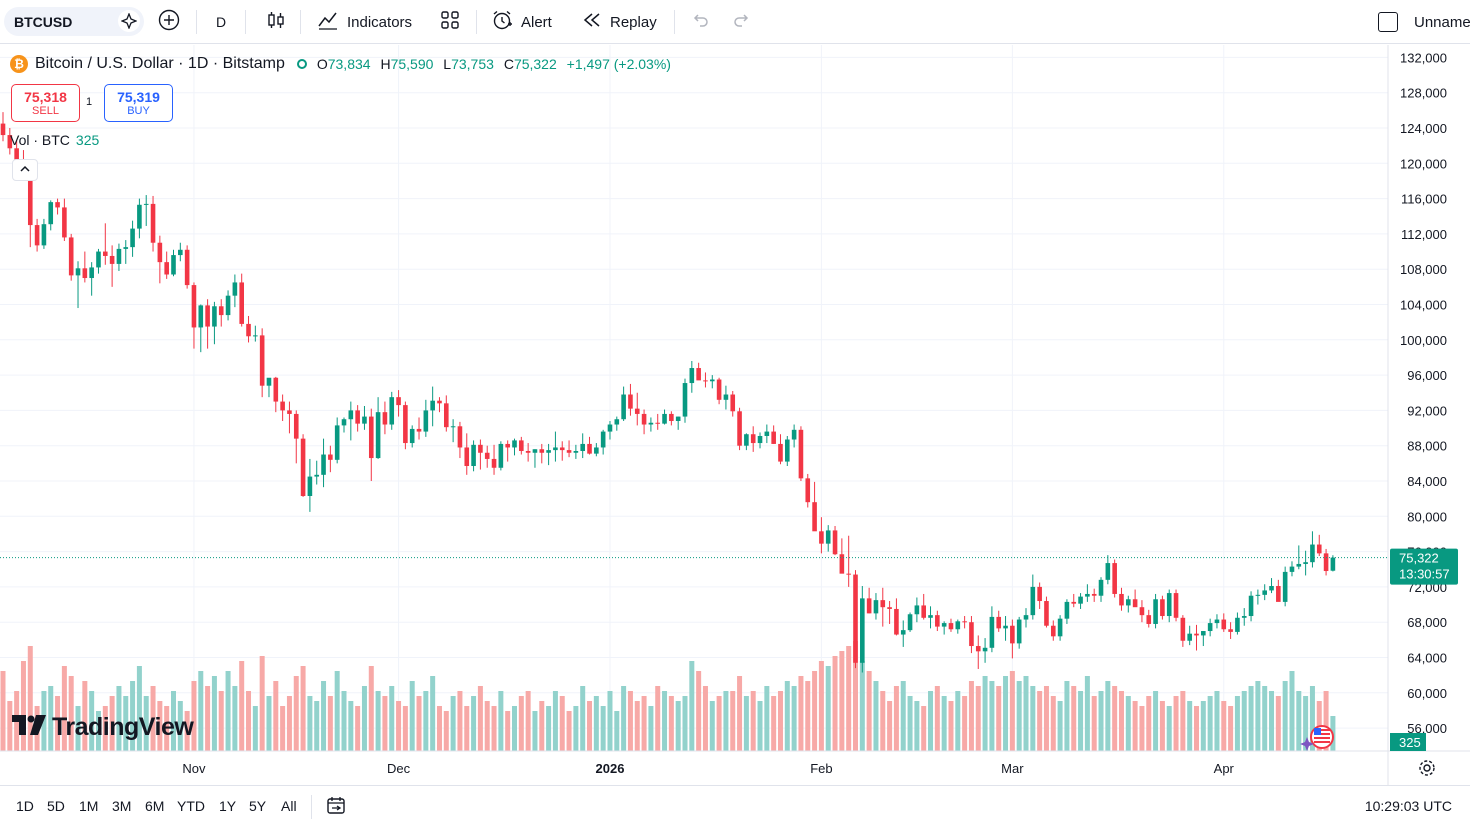  Describe the element at coordinates (1388, 22) in the screenshot. I see `layout-select-icon` at that location.